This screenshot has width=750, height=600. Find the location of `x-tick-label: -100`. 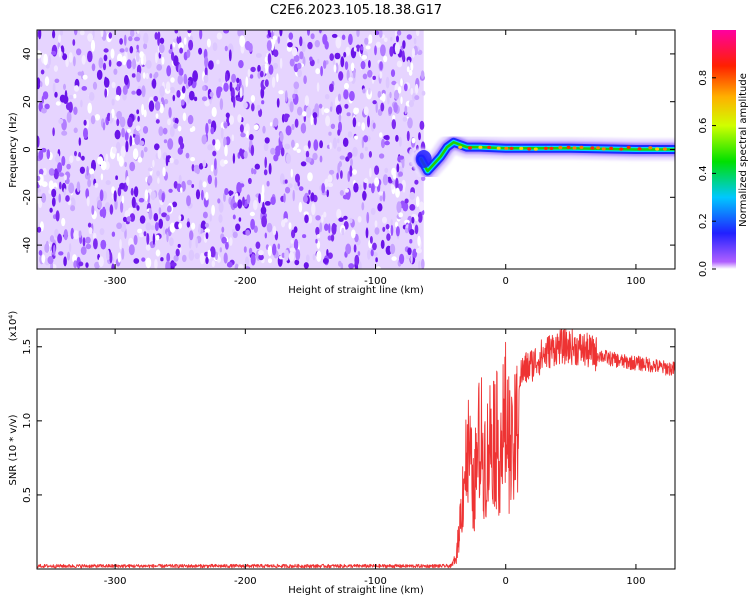

x-tick-label: -100 is located at coordinates (375, 581).